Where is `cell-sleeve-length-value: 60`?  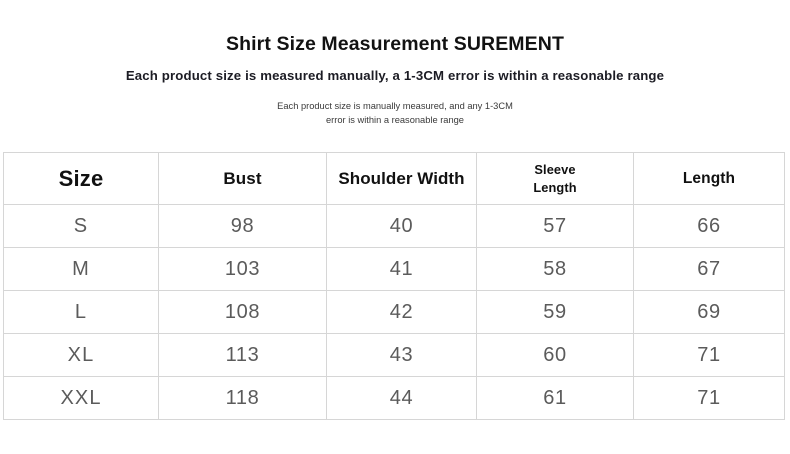
cell-sleeve-length-value: 60 is located at coordinates (555, 355).